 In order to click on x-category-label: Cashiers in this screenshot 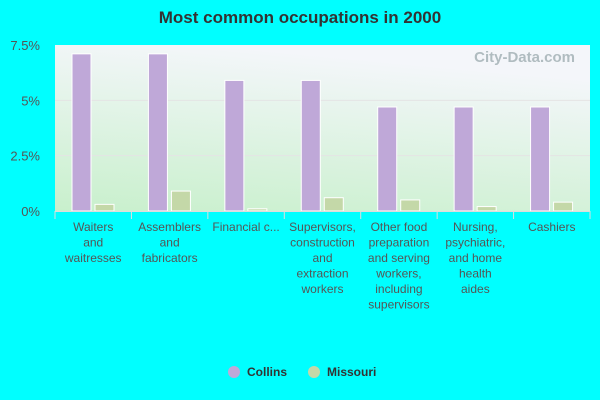, I will do `click(551, 227)`.